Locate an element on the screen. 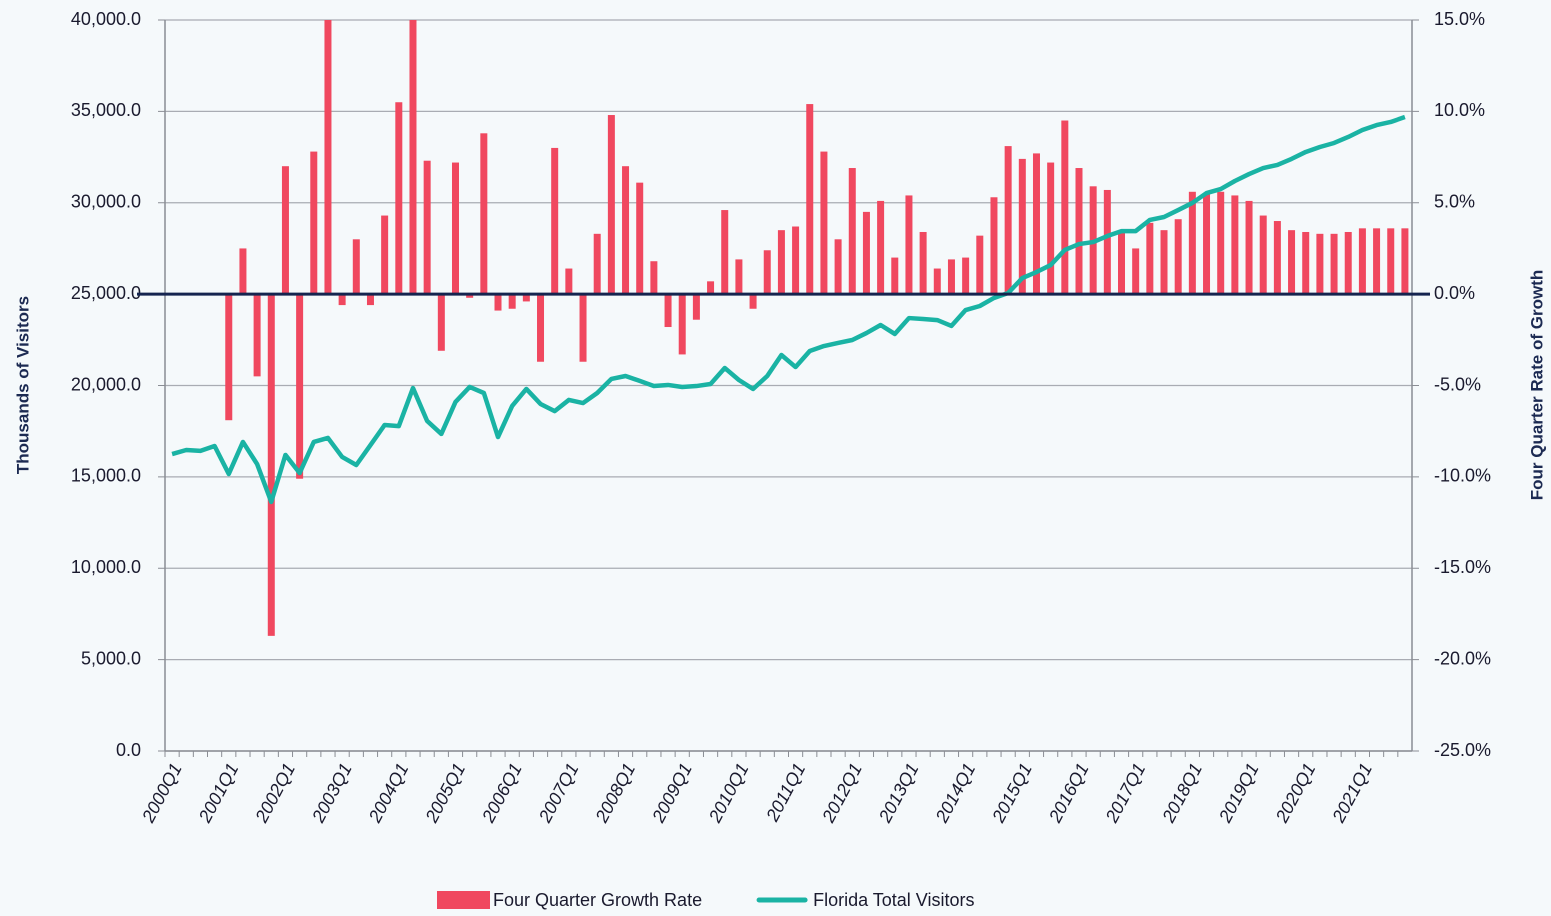  x-tick-label: 2017Q1 is located at coordinates (1125, 793).